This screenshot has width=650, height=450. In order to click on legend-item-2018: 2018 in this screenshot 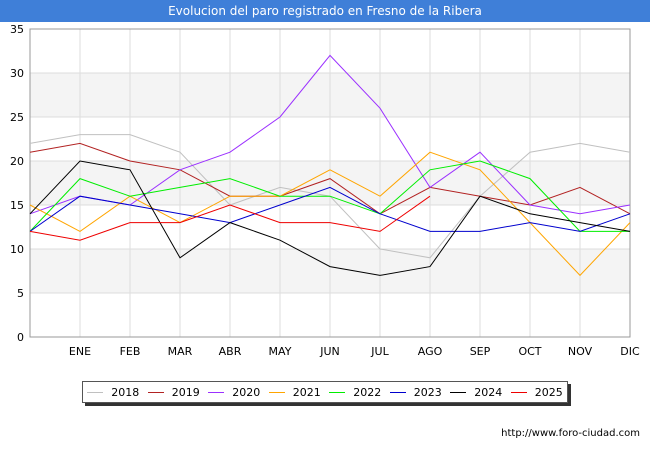, I will do `click(113, 392)`.